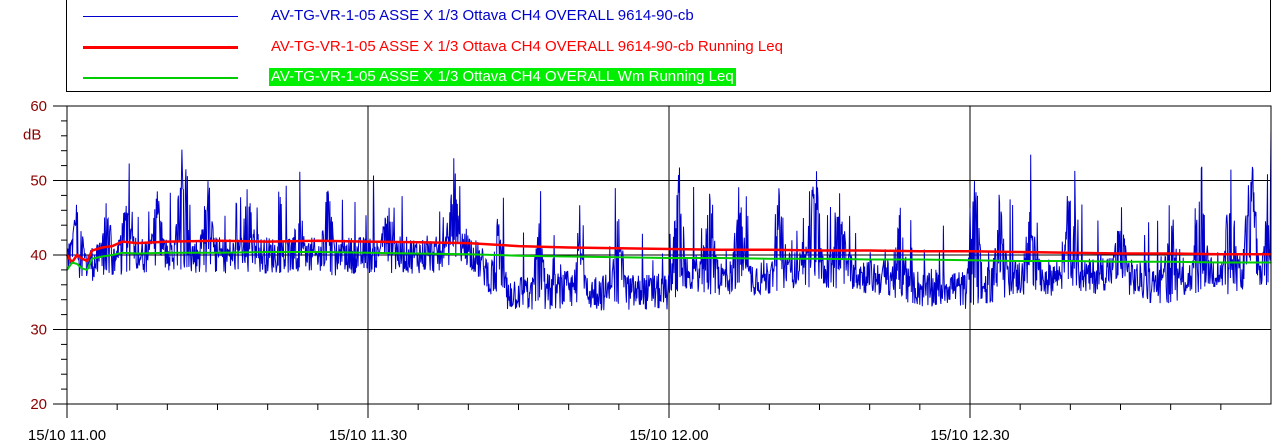 The image size is (1281, 445). I want to click on legend-swatch-raw, so click(160, 16).